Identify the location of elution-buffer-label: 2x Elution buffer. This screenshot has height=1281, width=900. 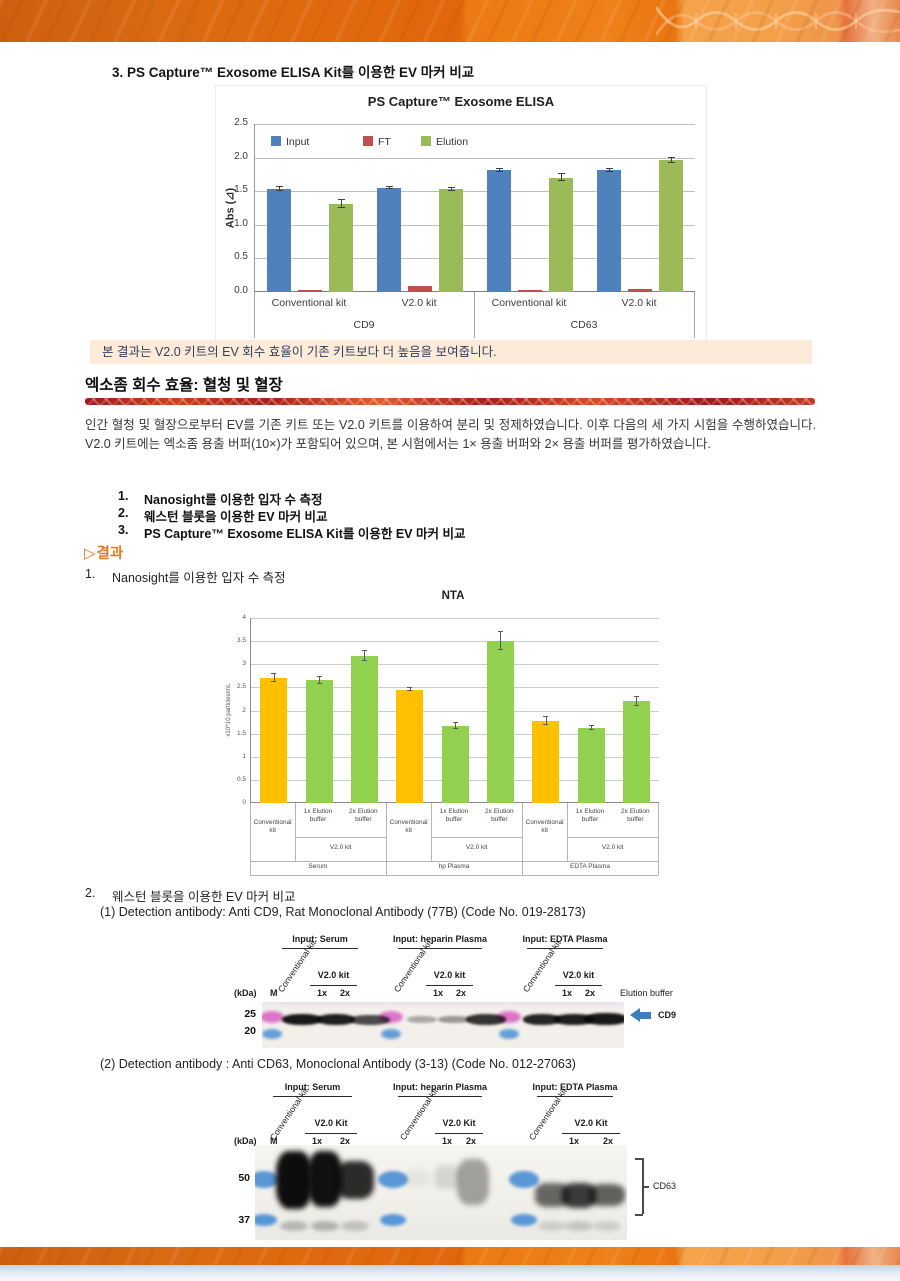
(635, 816).